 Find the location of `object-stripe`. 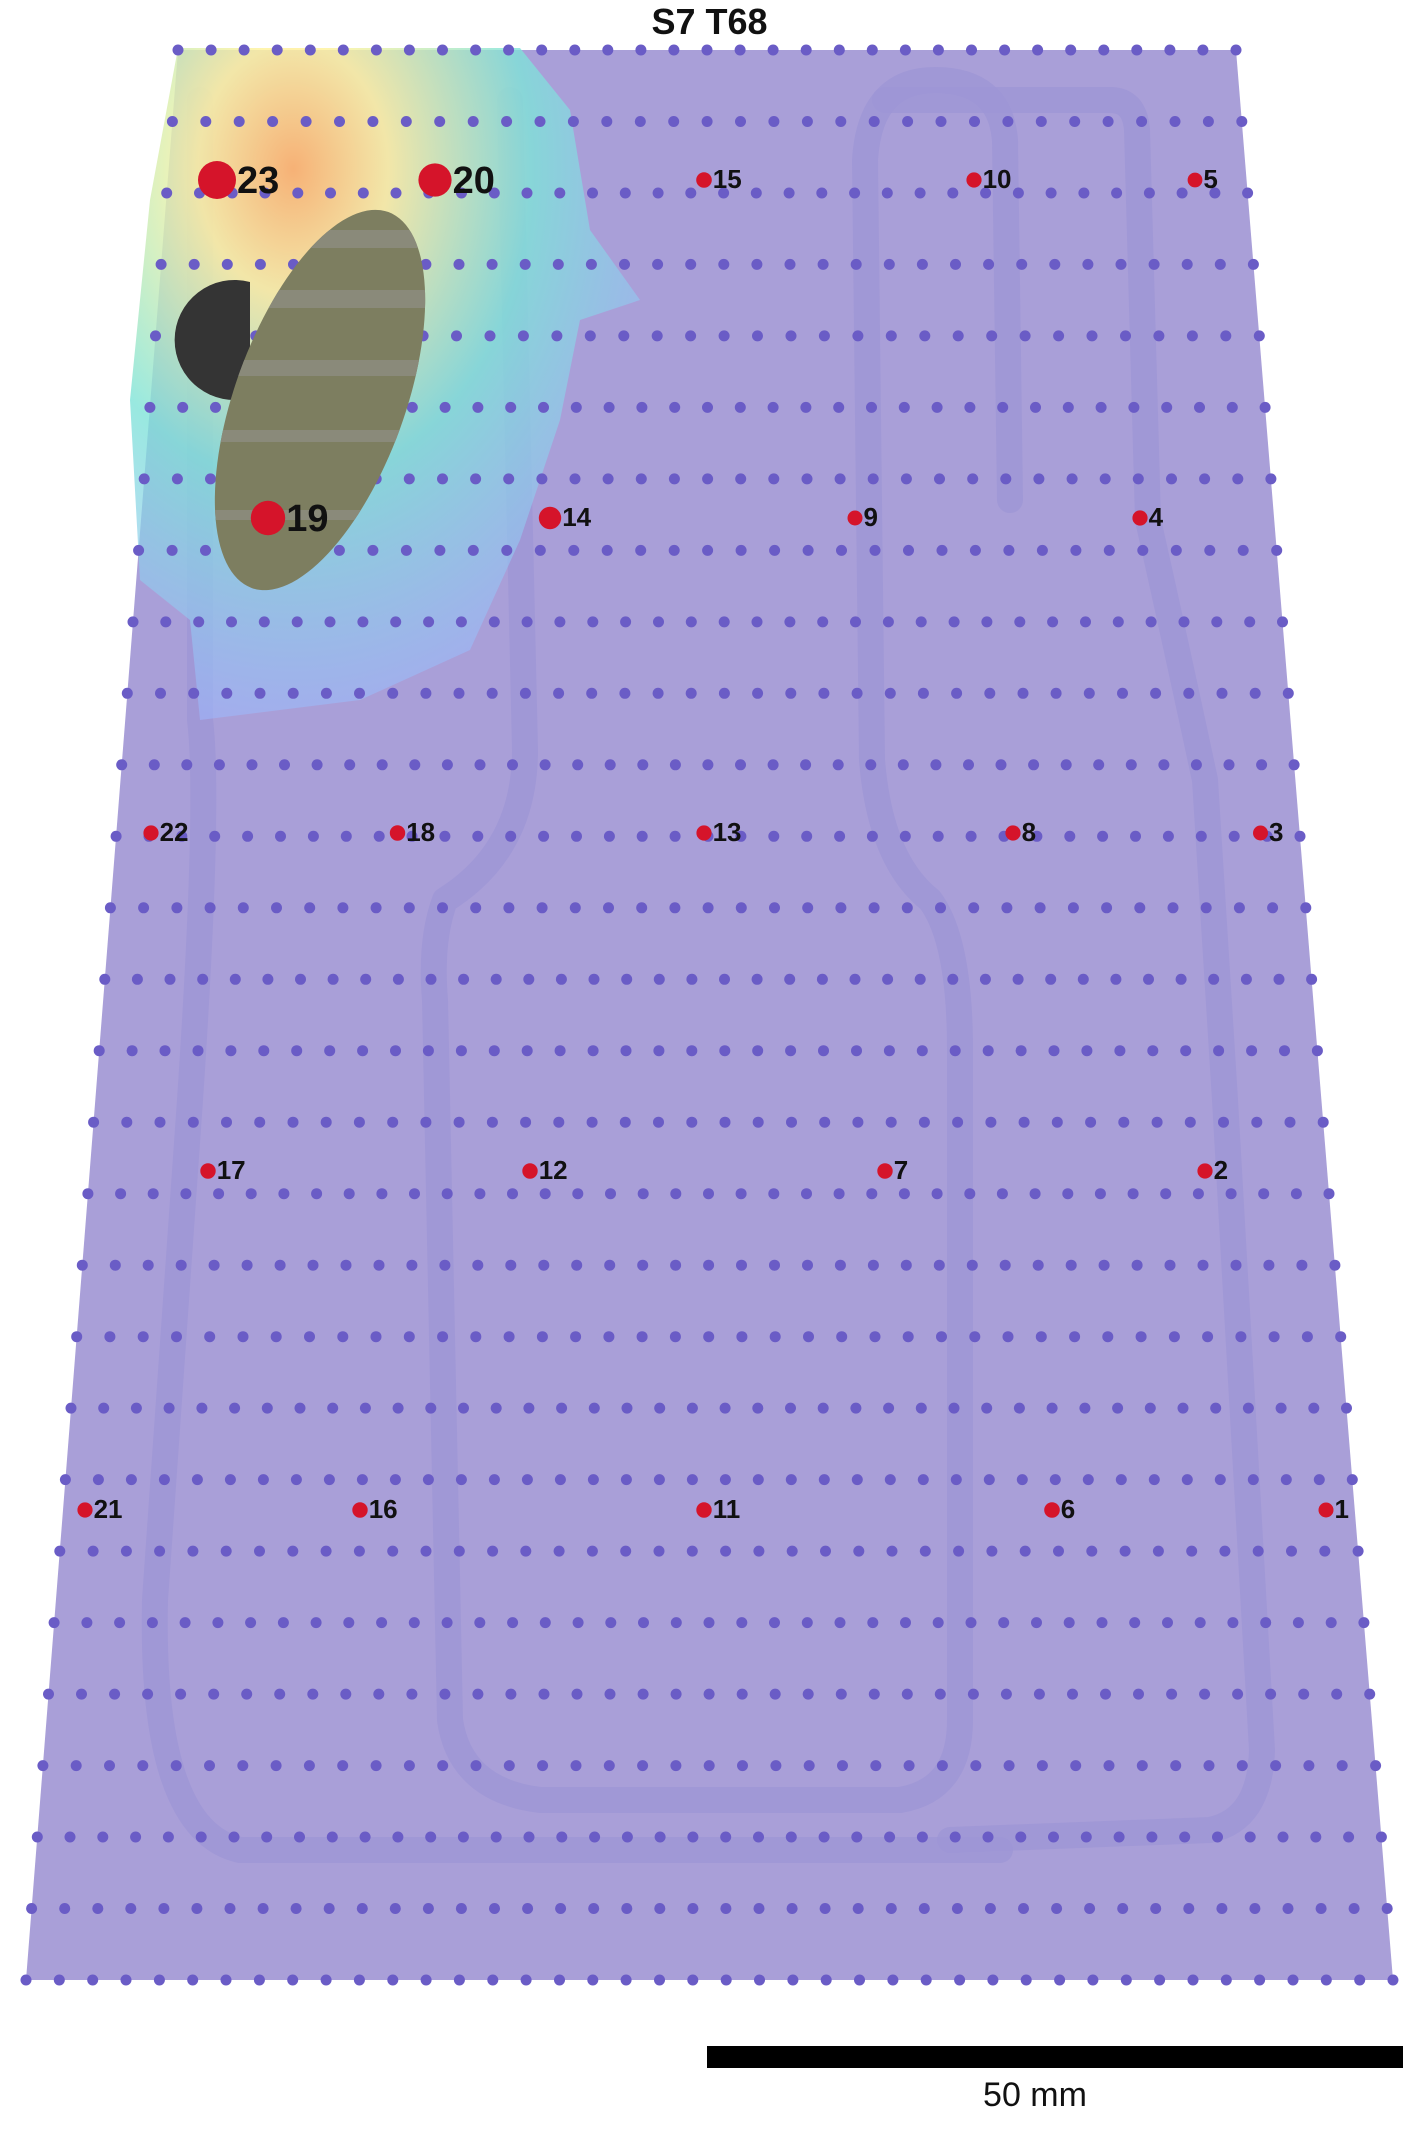

object-stripe is located at coordinates (320, 436).